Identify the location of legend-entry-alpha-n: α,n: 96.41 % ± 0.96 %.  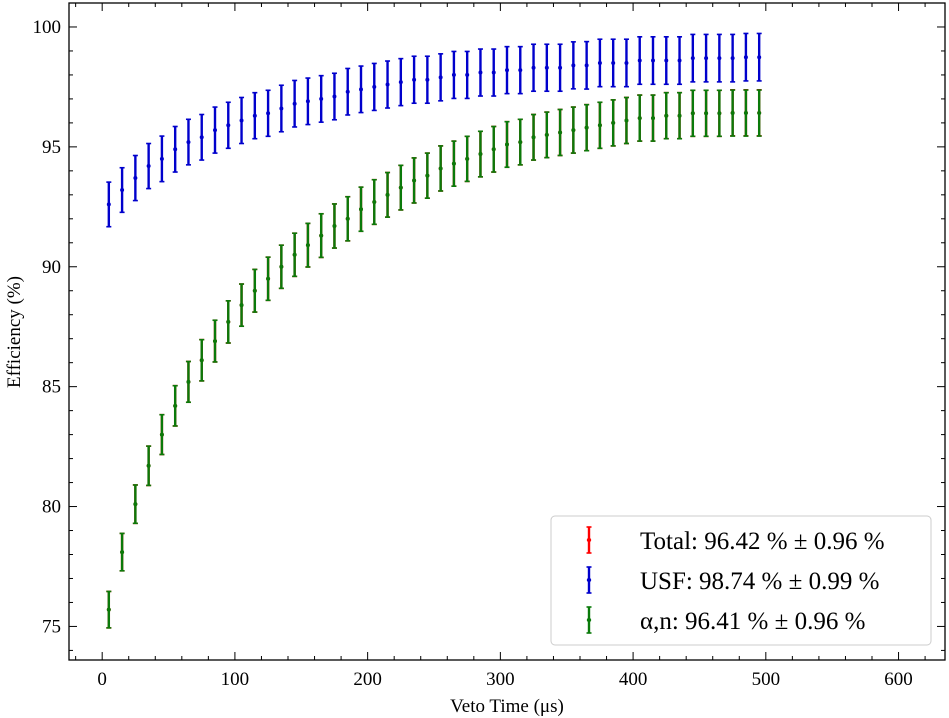
(752, 621).